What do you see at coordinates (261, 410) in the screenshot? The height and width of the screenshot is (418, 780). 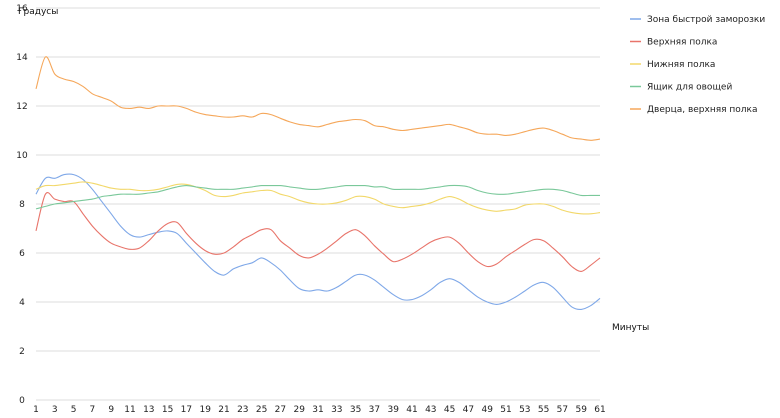 I see `x-tick-label: 25` at bounding box center [261, 410].